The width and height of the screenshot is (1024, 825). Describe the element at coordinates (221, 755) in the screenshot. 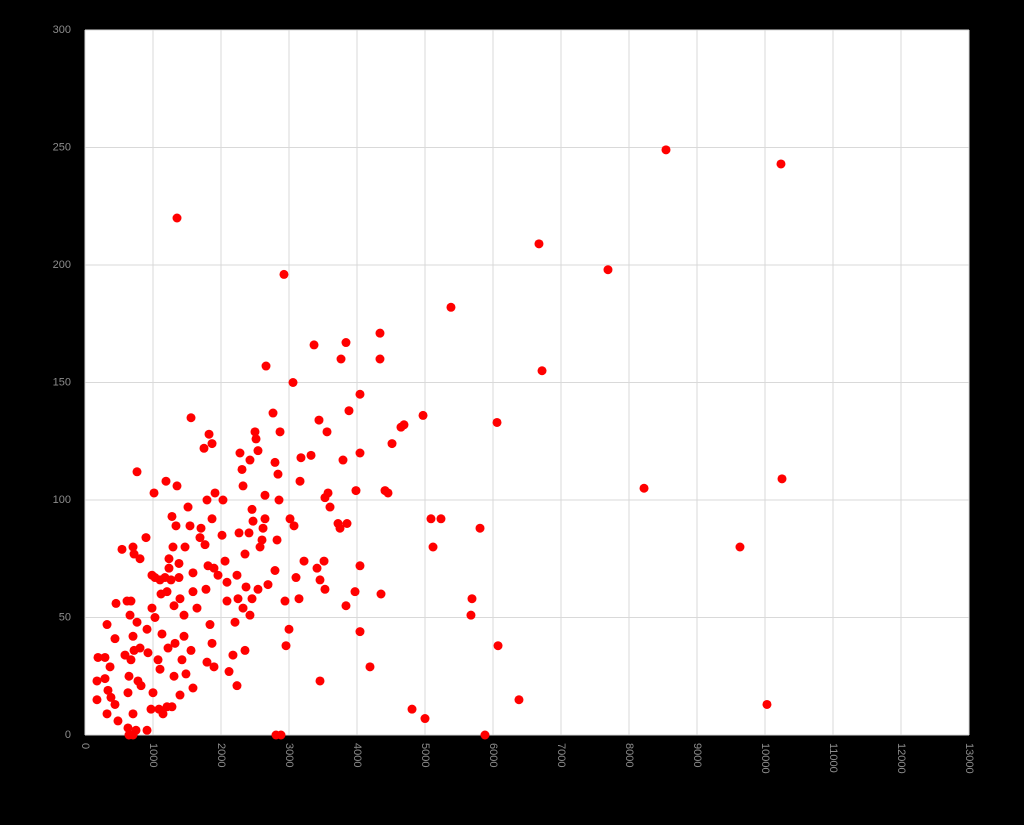

I see `x-tick-label: 2000` at that location.